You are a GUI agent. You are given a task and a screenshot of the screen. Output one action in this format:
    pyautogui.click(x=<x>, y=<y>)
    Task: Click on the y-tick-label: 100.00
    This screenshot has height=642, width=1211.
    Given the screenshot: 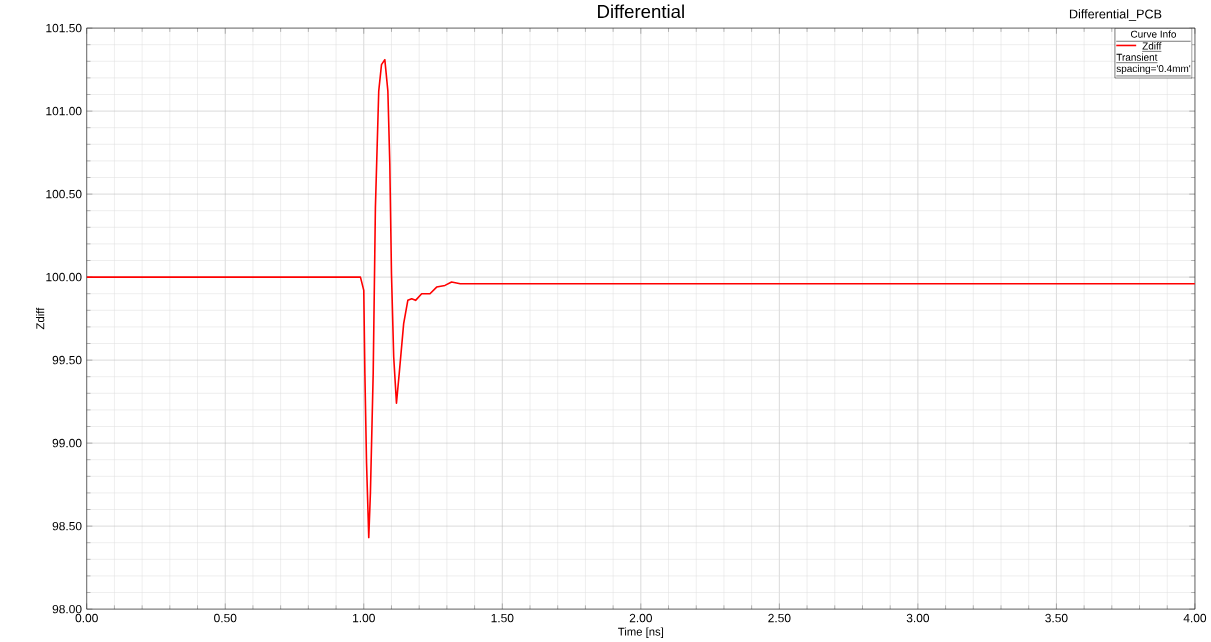 What is the action you would take?
    pyautogui.click(x=64, y=277)
    